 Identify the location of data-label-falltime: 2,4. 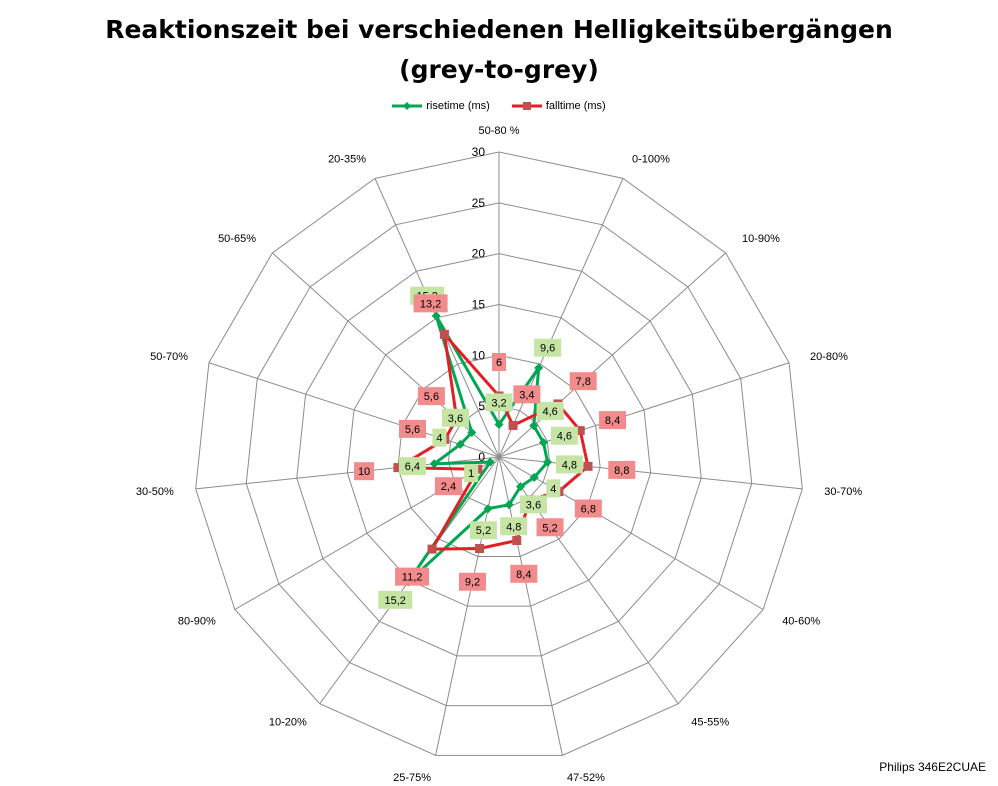
(448, 486).